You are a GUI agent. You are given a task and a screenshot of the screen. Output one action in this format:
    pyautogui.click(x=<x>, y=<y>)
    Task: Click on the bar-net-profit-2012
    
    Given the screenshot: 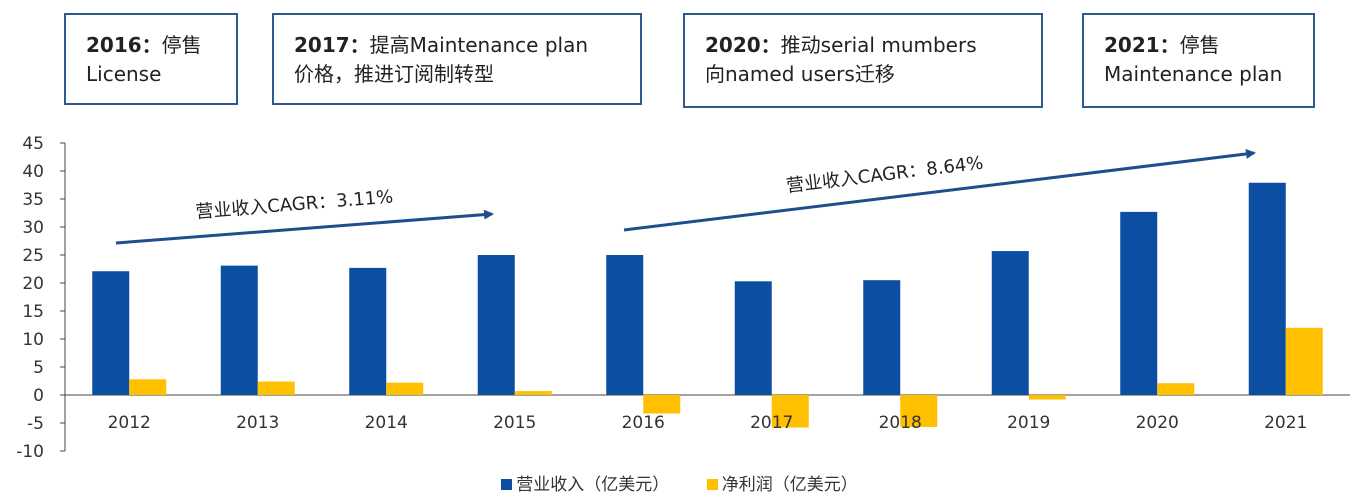 What is the action you would take?
    pyautogui.click(x=148, y=387)
    